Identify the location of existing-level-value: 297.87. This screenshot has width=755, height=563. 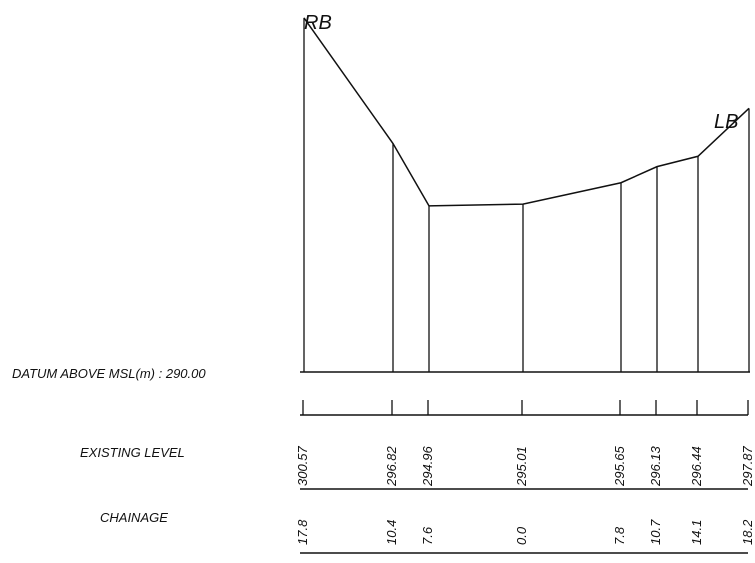
(747, 466).